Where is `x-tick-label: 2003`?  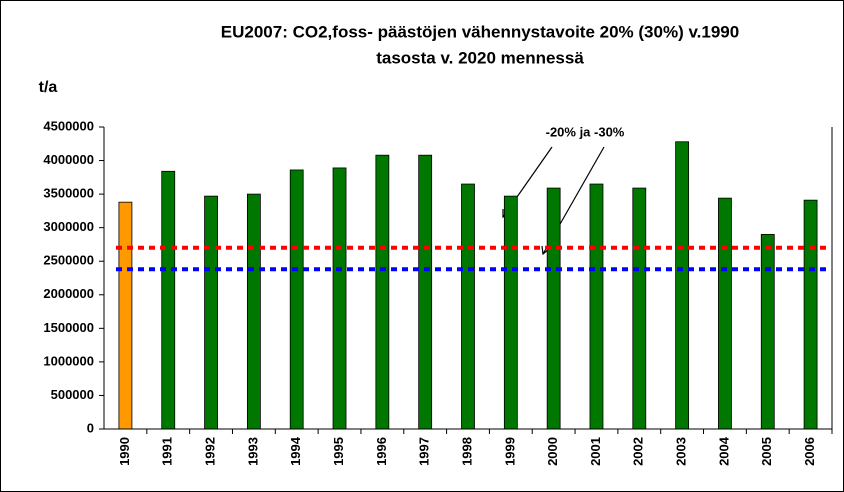 x-tick-label: 2003 is located at coordinates (681, 451).